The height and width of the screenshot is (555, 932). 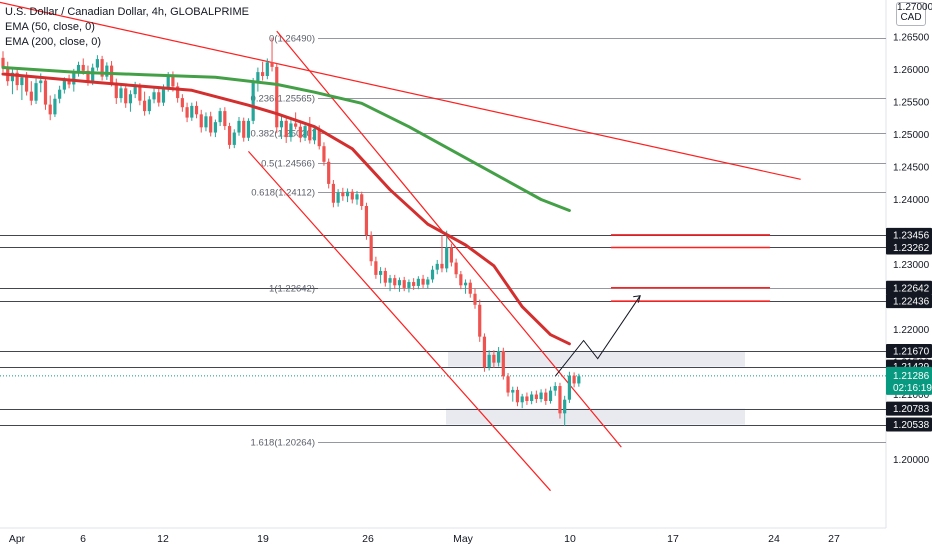 I want to click on zone-box, so click(x=596, y=358).